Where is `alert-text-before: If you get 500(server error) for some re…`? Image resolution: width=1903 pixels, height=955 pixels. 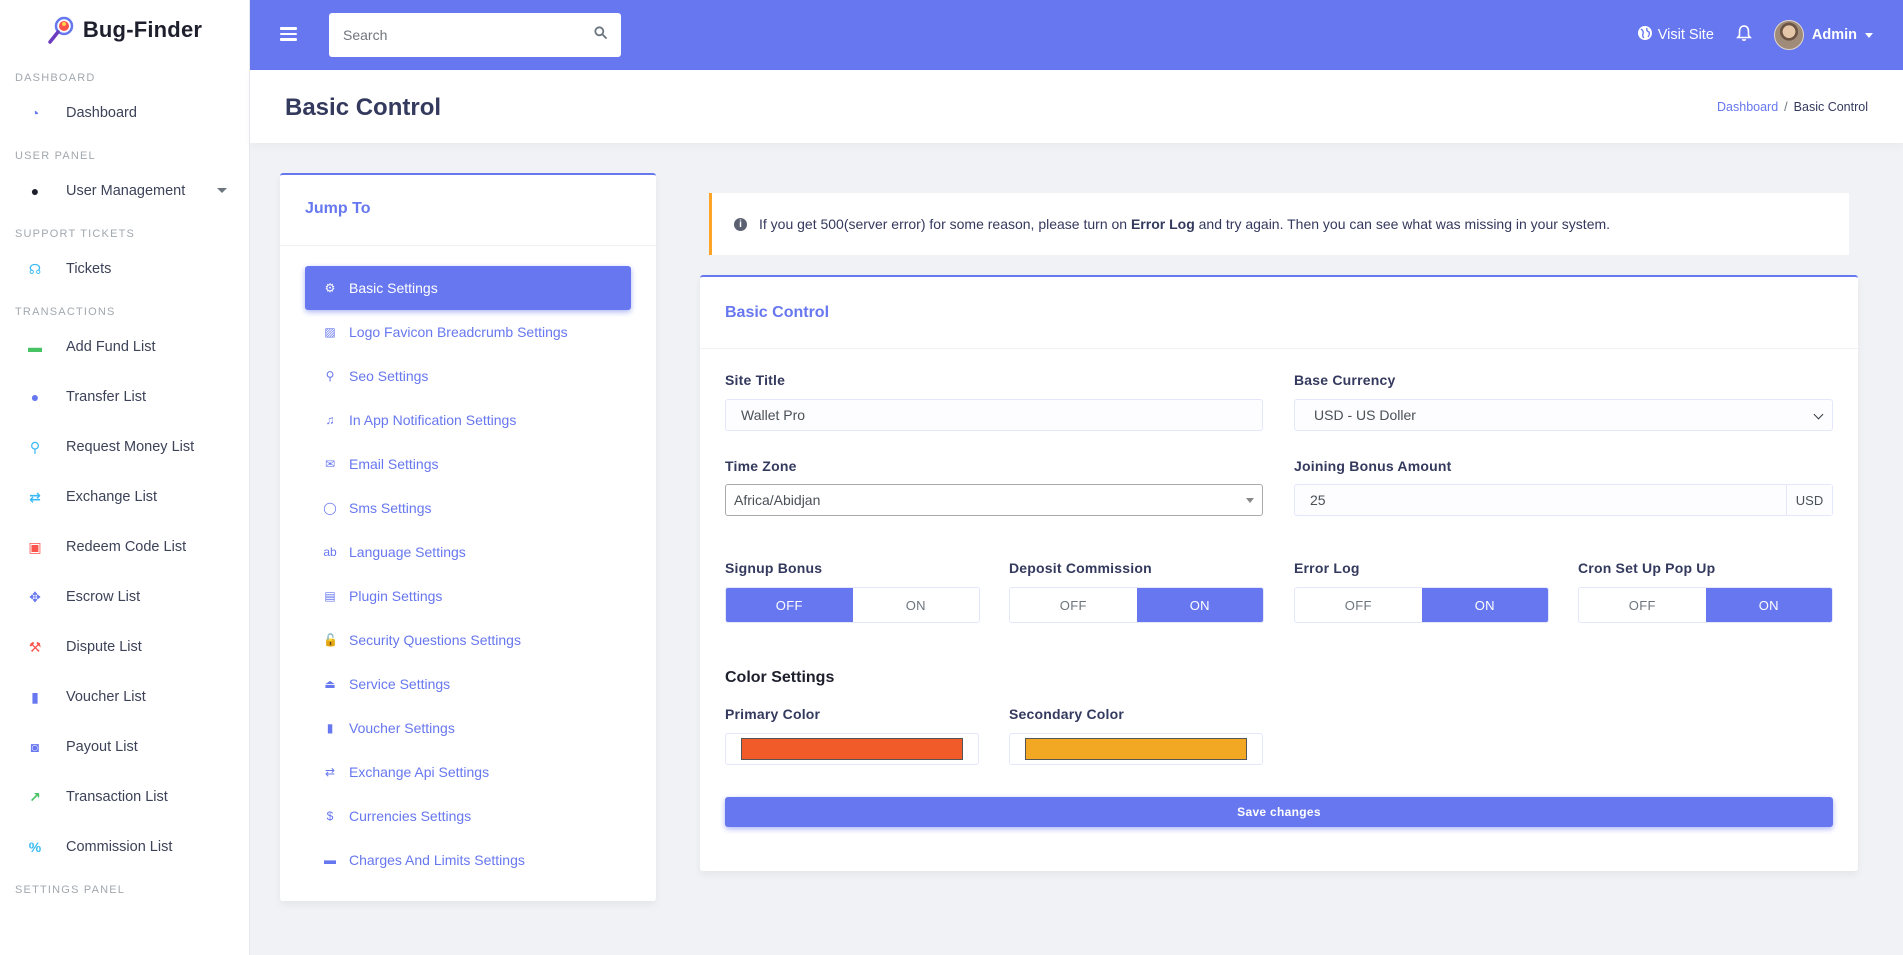
alert-text-before: If you get 500(server error) for some re… is located at coordinates (945, 224).